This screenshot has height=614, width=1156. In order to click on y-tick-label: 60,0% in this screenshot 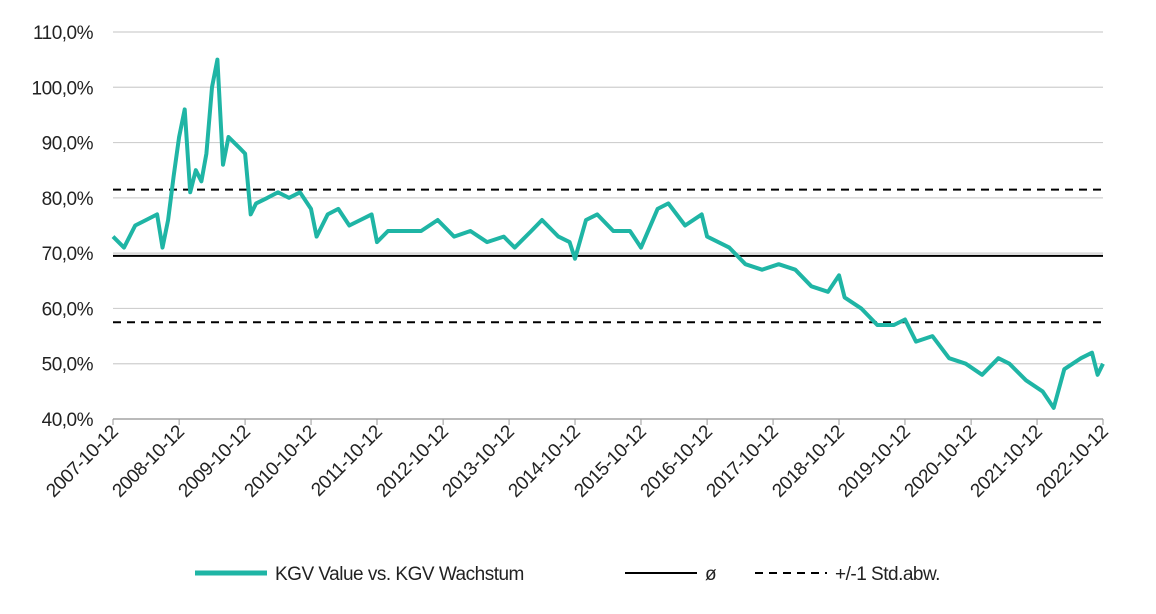, I will do `click(68, 309)`.